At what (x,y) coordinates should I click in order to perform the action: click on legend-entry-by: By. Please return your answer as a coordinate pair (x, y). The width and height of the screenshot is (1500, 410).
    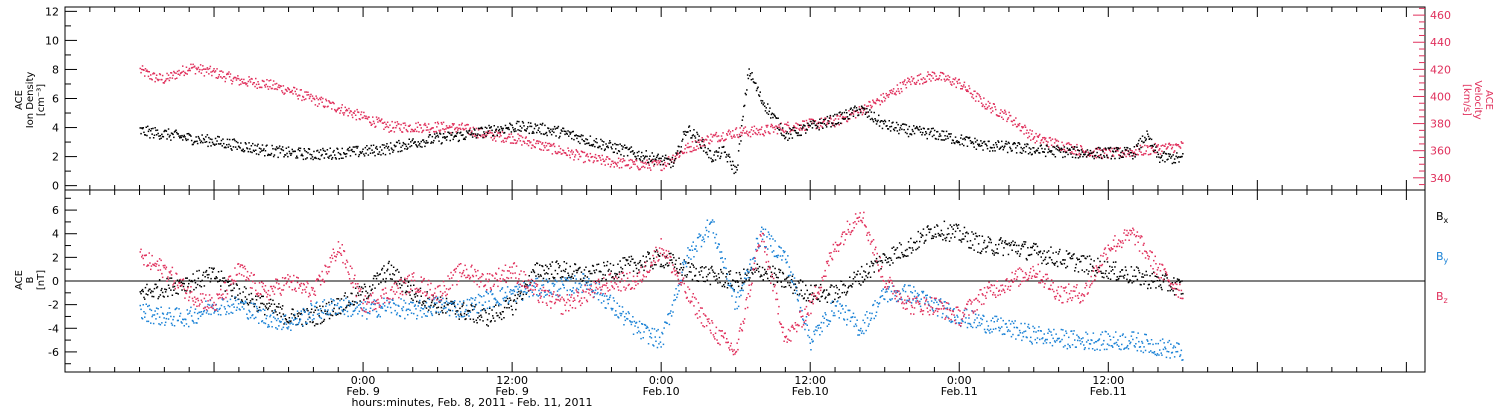
    Looking at the image, I should click on (1442, 257).